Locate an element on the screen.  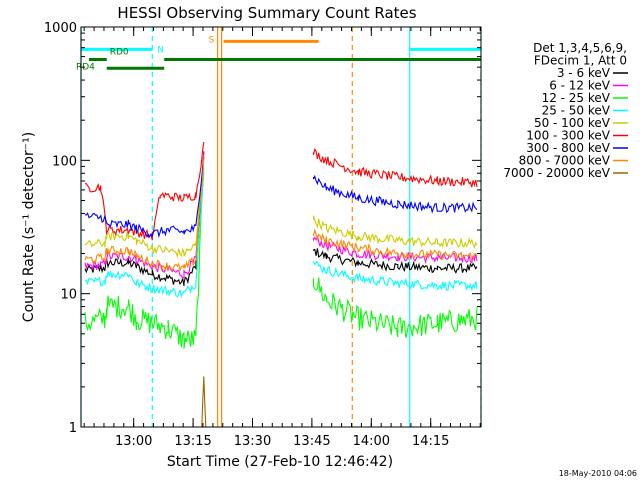
legend-label: 12 - 25 keV is located at coordinates (576, 98).